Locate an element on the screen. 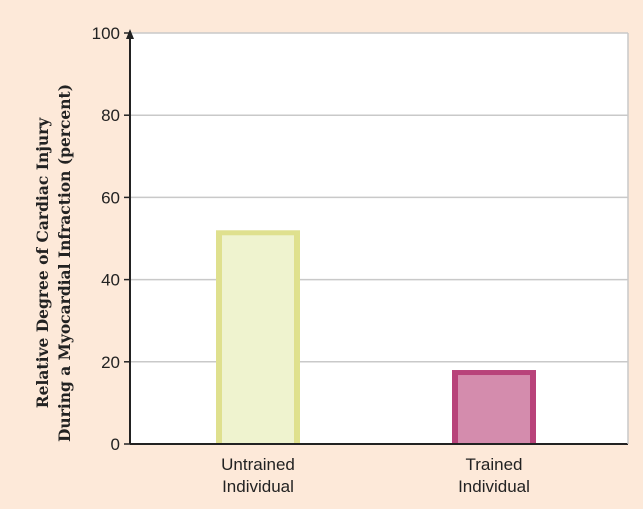 This screenshot has height=509, width=643. y-axis-title-line-2: During a Myocardial Infraction (percent) is located at coordinates (64, 263).